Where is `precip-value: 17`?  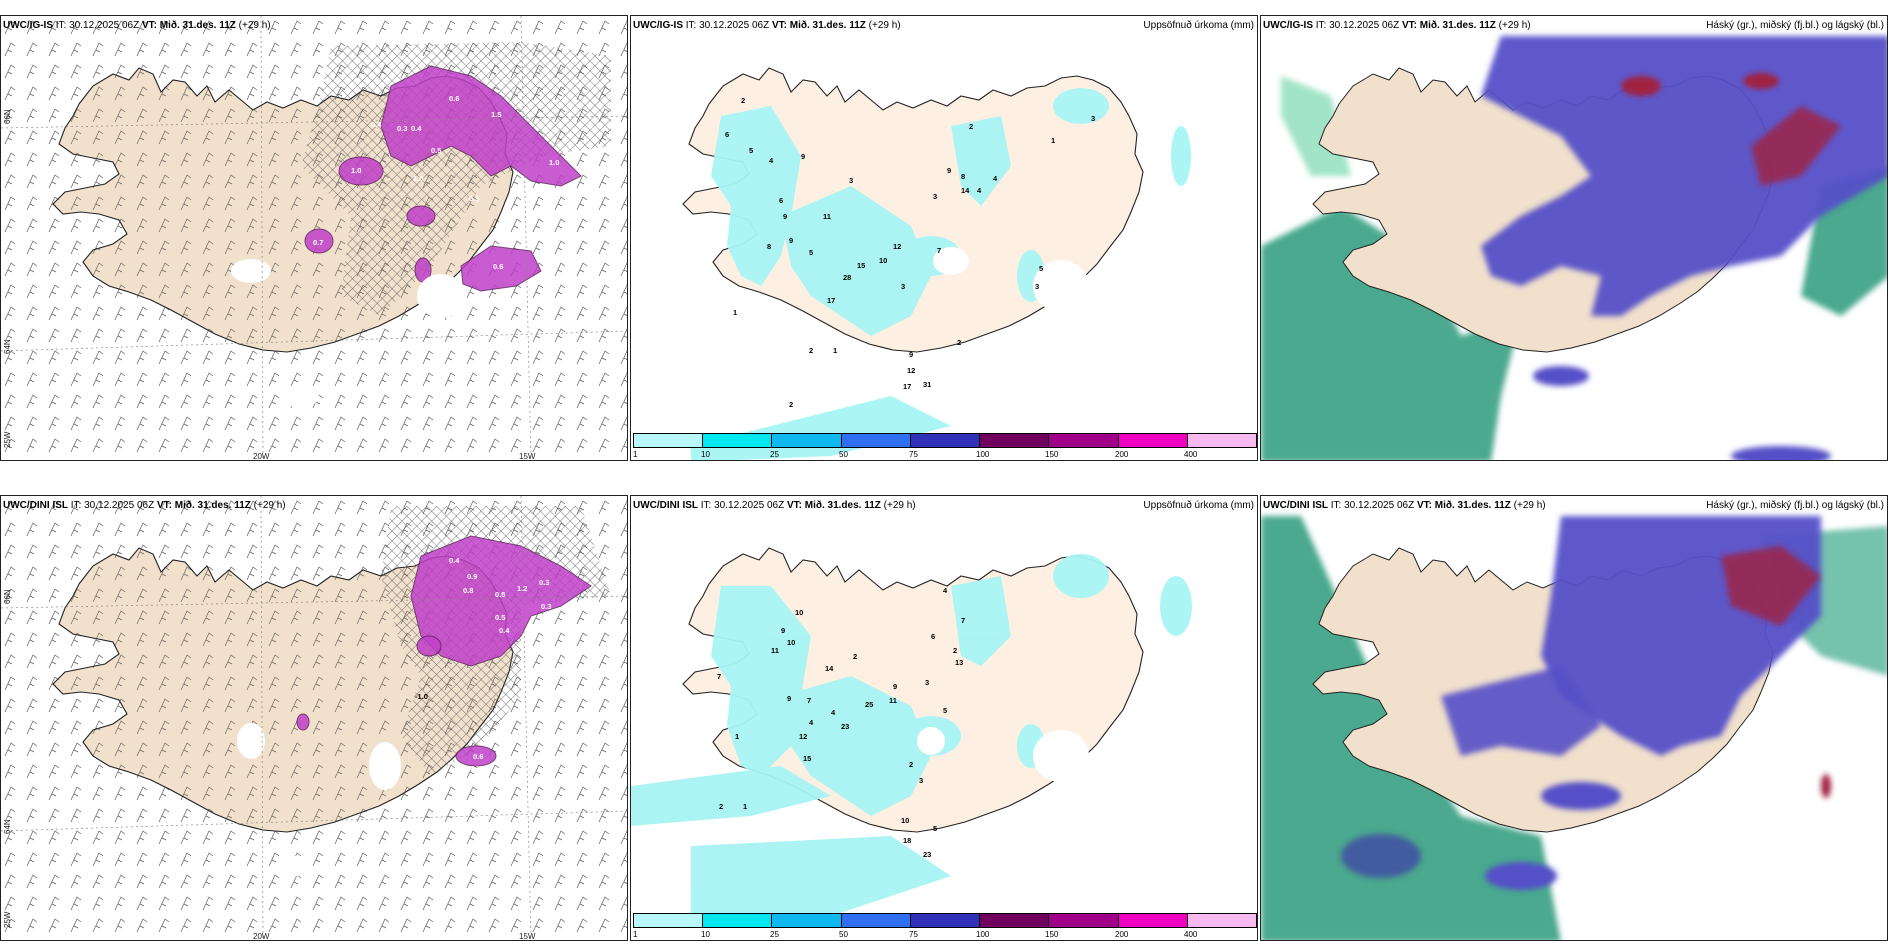 precip-value: 17 is located at coordinates (831, 300).